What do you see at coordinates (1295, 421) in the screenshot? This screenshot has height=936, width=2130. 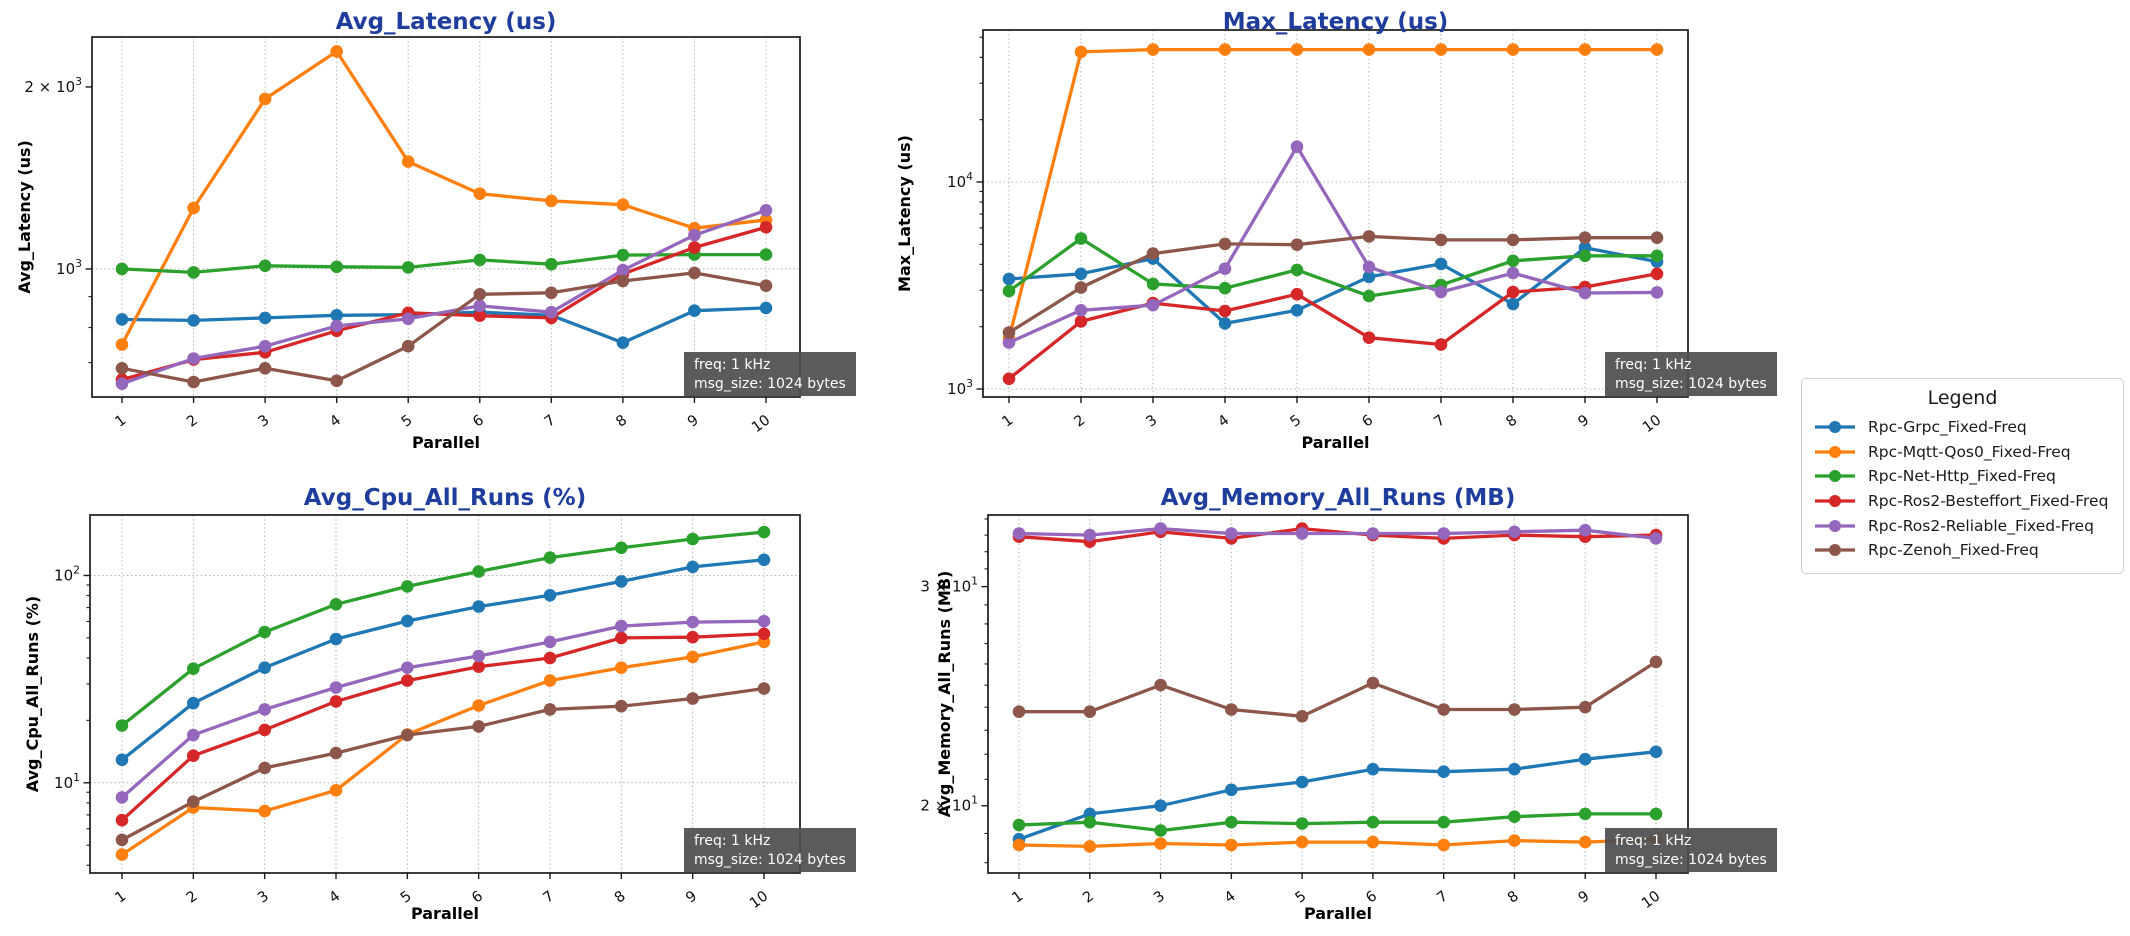 I see `x-tick-label: 5` at bounding box center [1295, 421].